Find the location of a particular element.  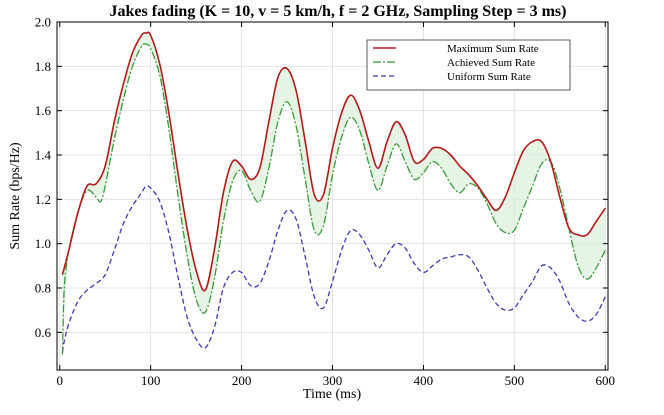

y-tick-label-5: 1.6 is located at coordinates (43, 110).